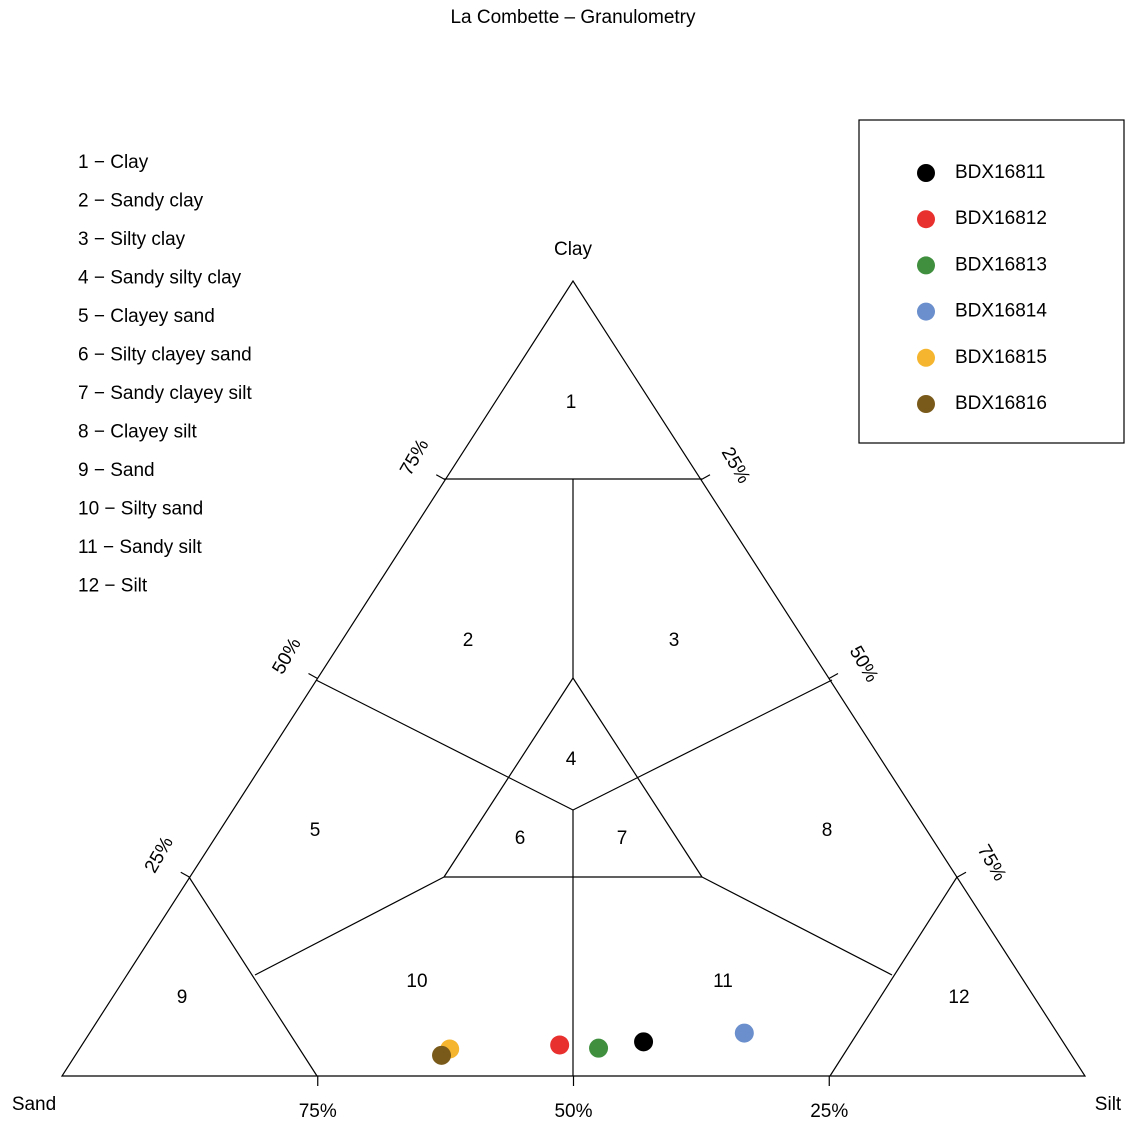  Describe the element at coordinates (1108, 1104) in the screenshot. I see `axis-label: Silt` at that location.